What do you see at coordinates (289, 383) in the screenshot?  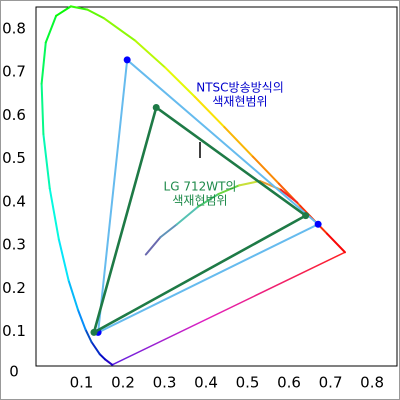 I see `x-tick-label: 0.6` at bounding box center [289, 383].